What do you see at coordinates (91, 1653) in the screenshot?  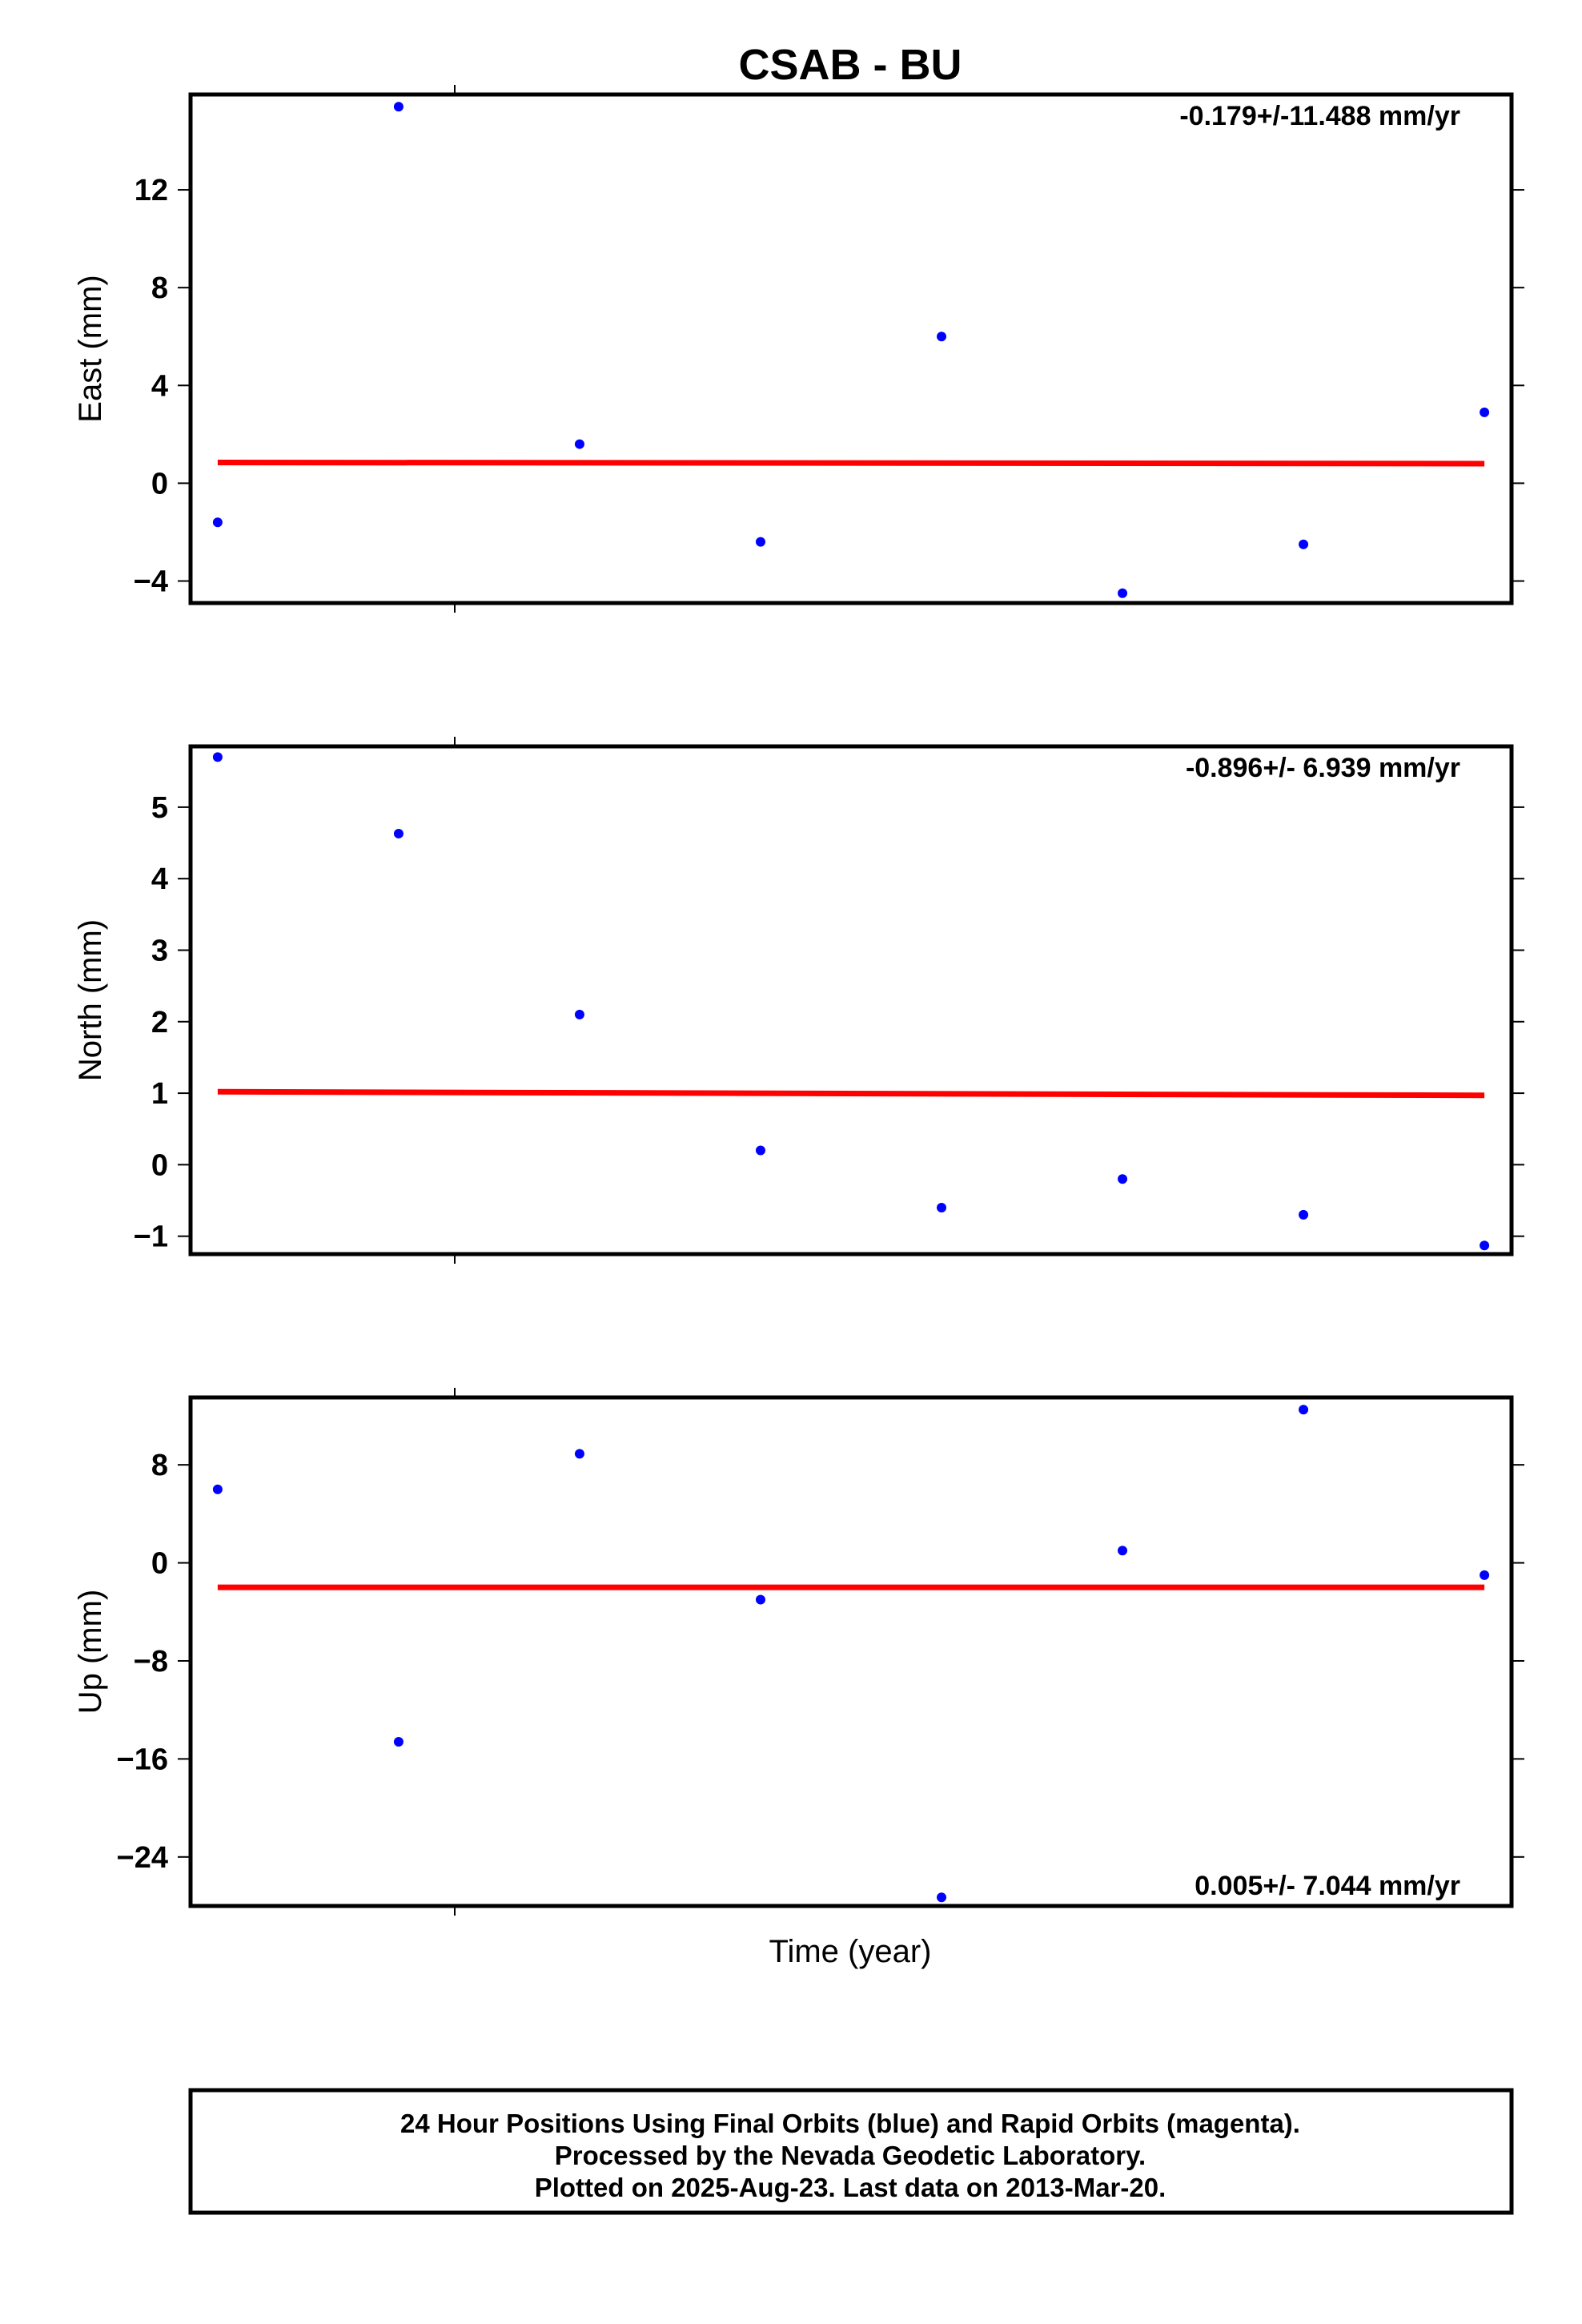 I see `up-y-axis-label: Up (mm)` at bounding box center [91, 1653].